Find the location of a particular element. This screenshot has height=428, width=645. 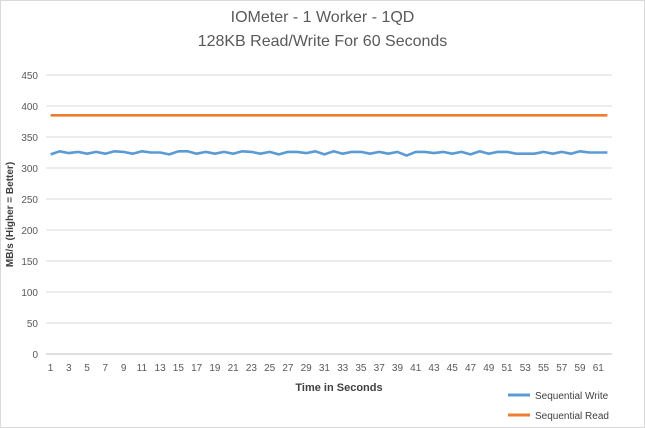

x-tick-label: 35 is located at coordinates (361, 368).